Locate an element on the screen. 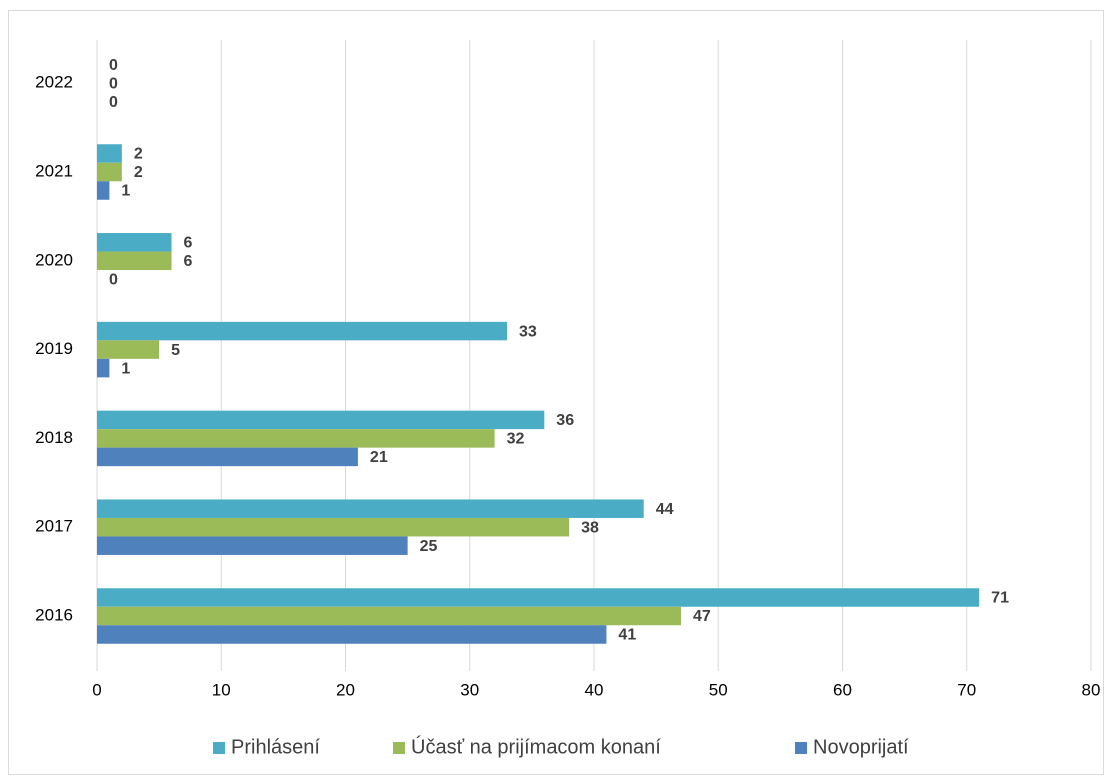  data-label: 25 is located at coordinates (429, 546).